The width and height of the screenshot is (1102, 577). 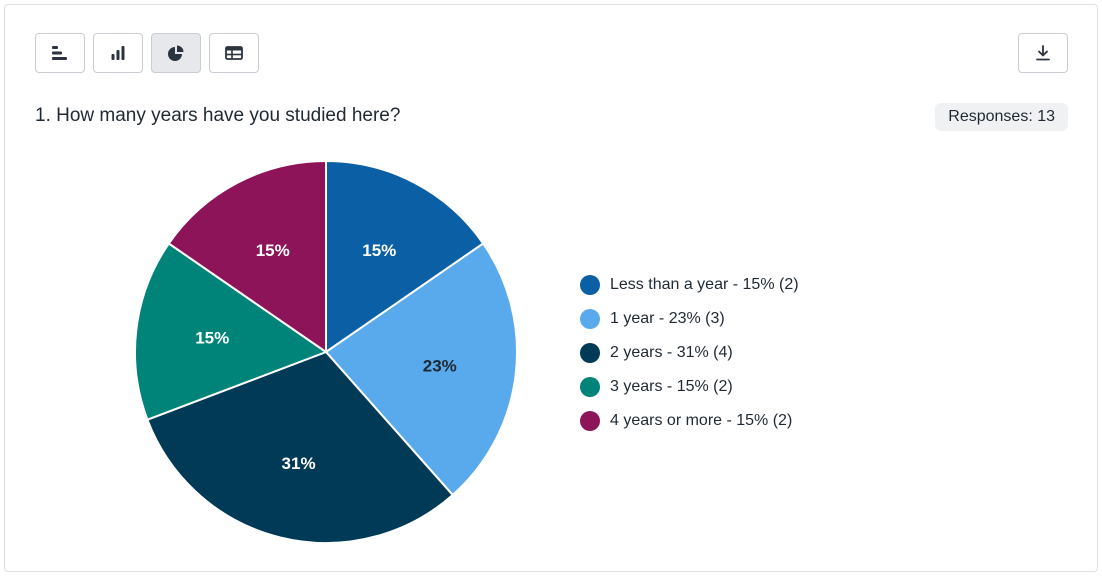 I want to click on pie-chart-icon, so click(x=176, y=53).